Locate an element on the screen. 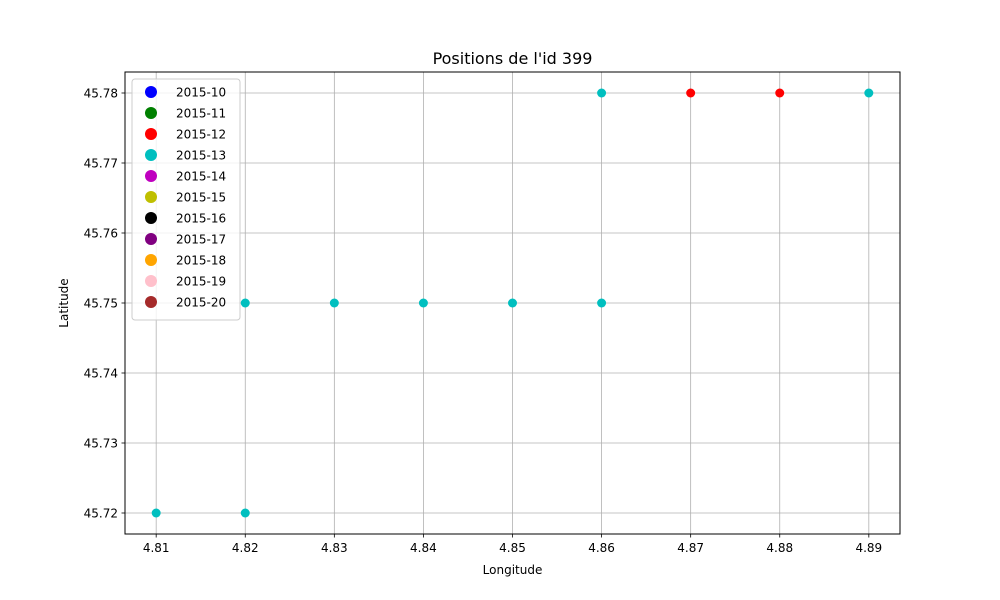 This screenshot has height=600, width=1000. legend-label: 2015-16 is located at coordinates (201, 219).